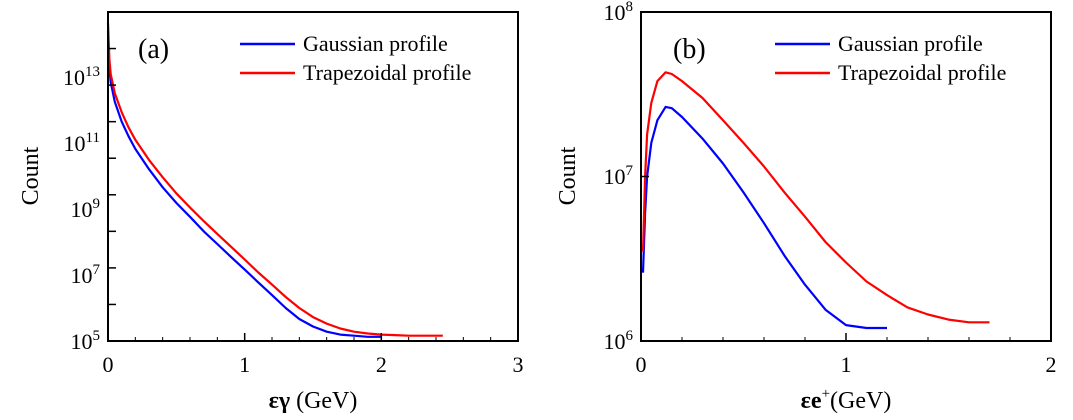 The height and width of the screenshot is (420, 1073). I want to click on panel-a-x-tick-label: 0, so click(108, 364).